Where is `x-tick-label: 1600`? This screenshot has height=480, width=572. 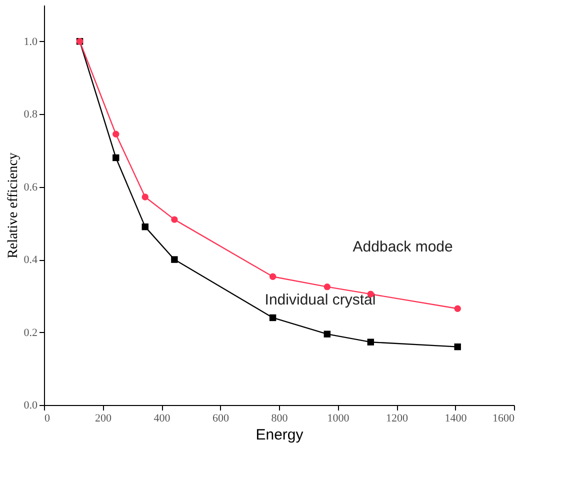 x-tick-label: 1600 is located at coordinates (503, 418).